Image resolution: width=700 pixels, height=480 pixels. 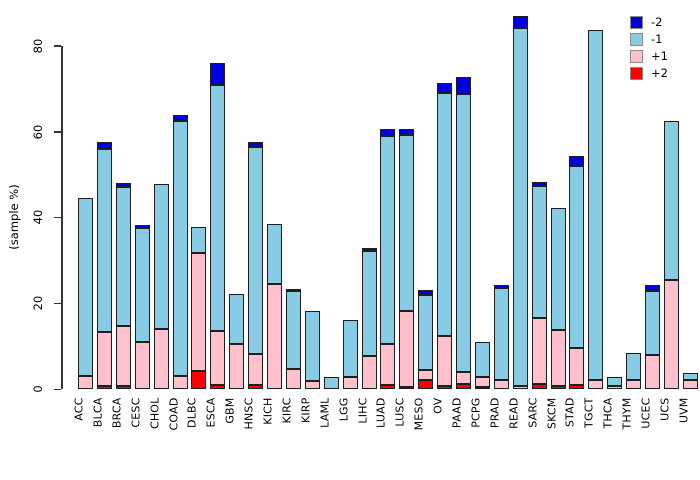 I want to click on x-tick-label-BLCA: BLCA, so click(x=98, y=412).